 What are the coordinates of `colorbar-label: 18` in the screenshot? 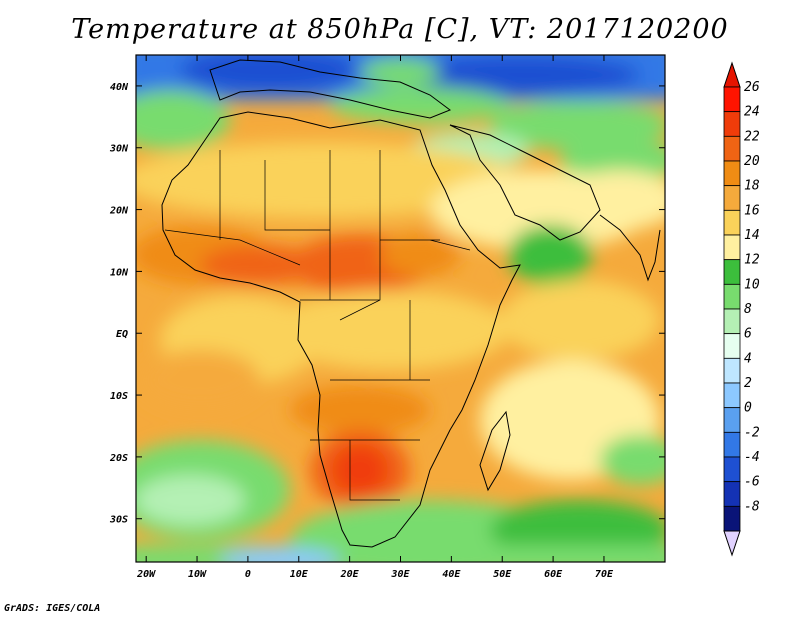 It's located at (752, 186).